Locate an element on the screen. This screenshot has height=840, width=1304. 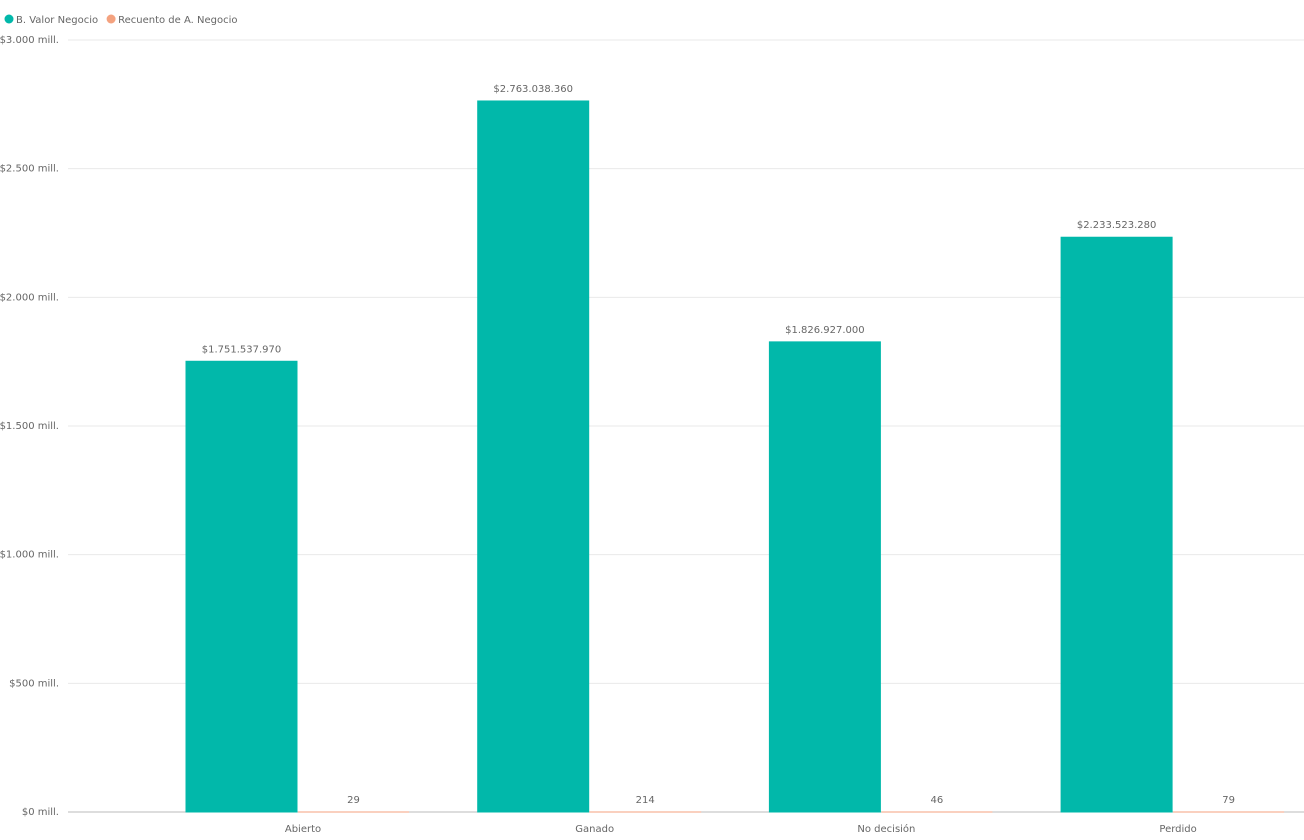
legend-label: Recuento de A. Negocio is located at coordinates (177, 20).